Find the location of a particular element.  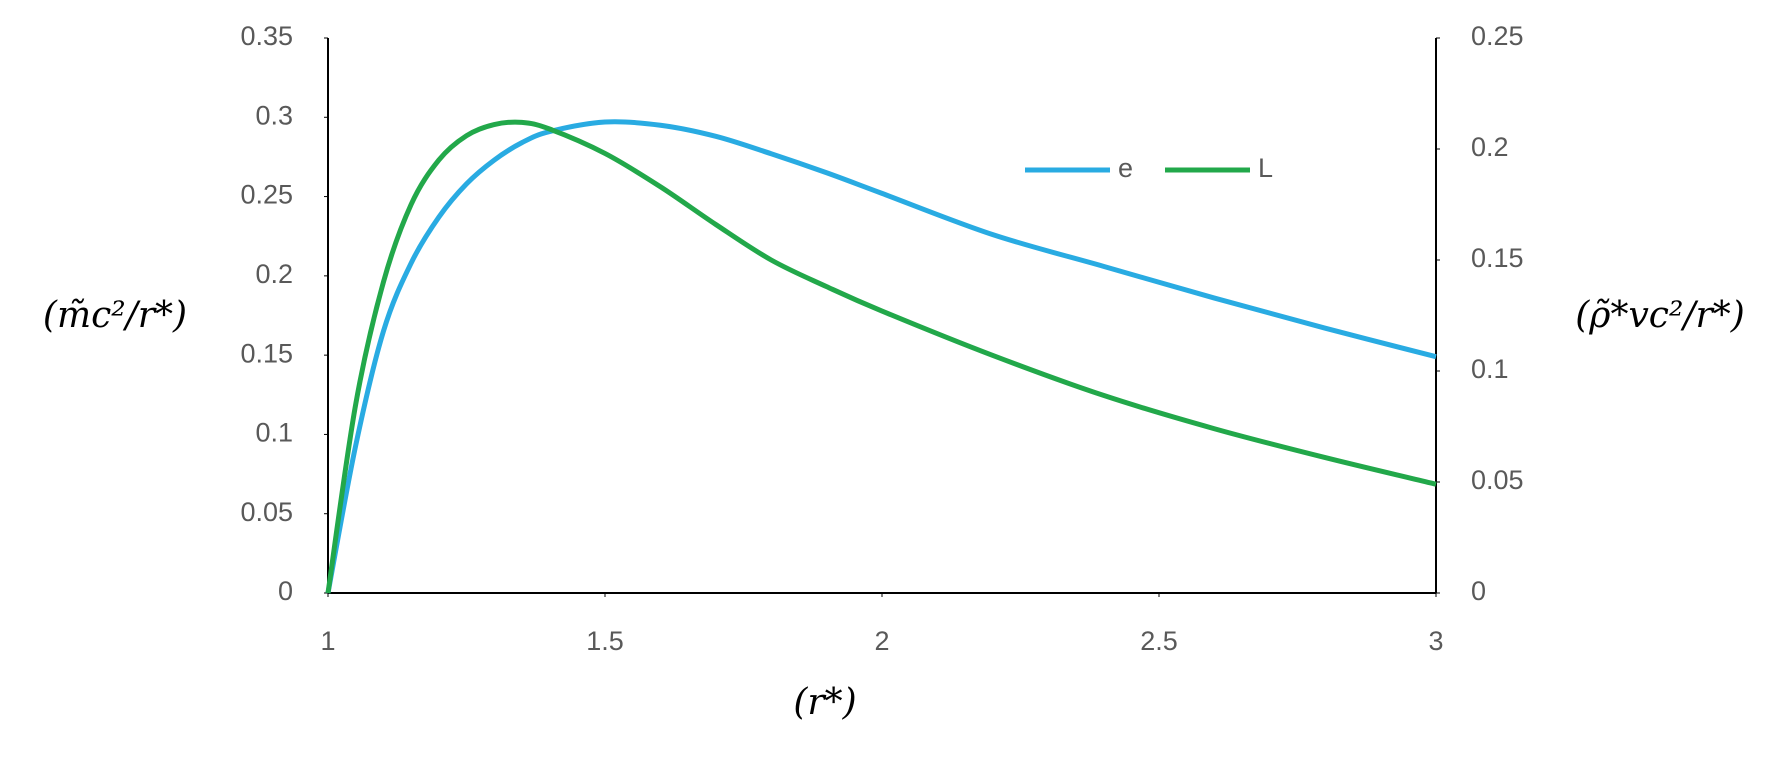

y2-tick-label: 0.25 is located at coordinates (1497, 36).